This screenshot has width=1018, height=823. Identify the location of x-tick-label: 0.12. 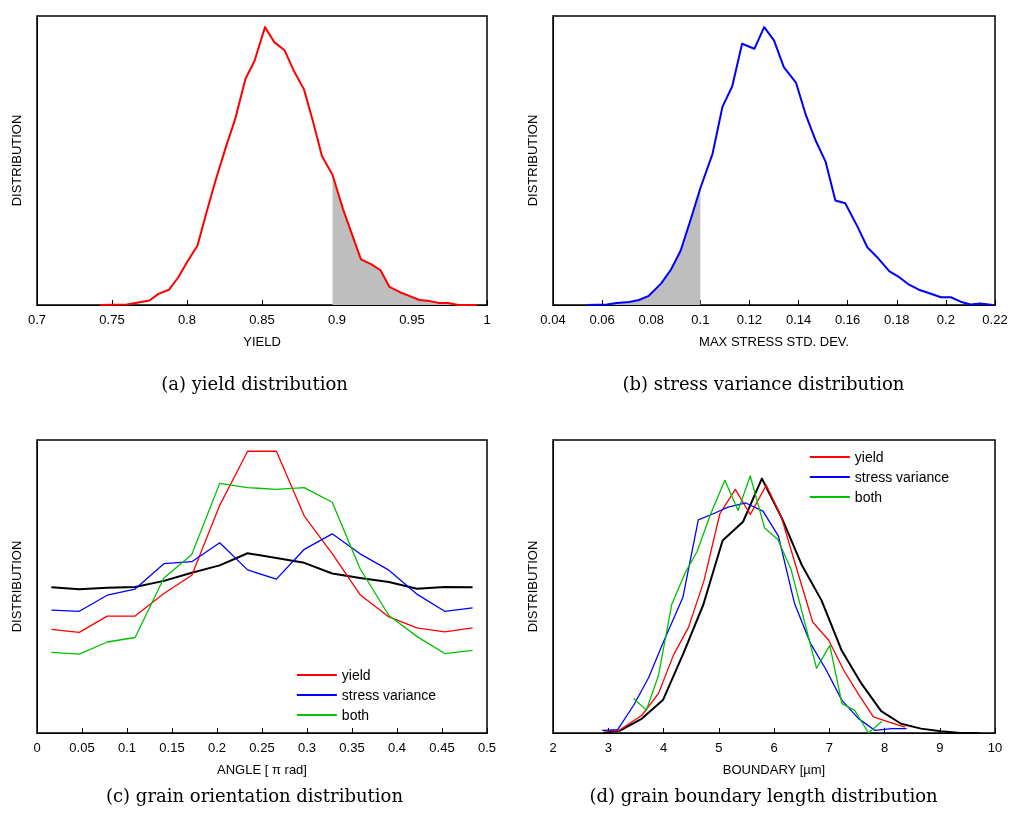
(749, 319).